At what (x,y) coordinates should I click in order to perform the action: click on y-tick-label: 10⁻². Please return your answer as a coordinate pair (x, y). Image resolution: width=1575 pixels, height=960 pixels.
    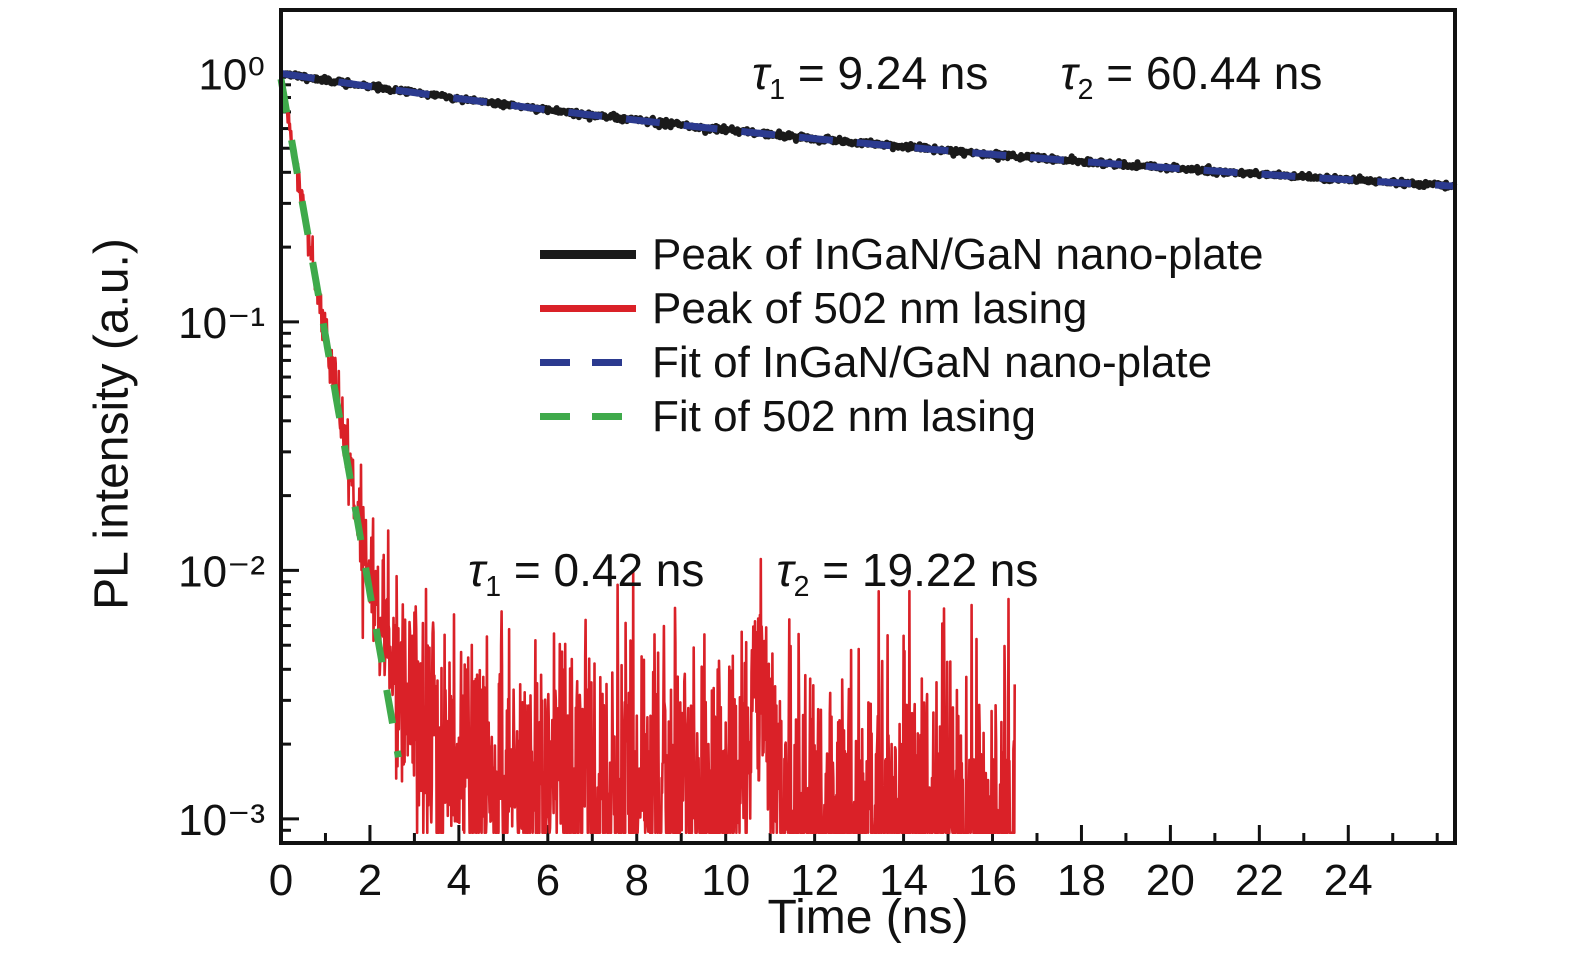
    Looking at the image, I should click on (221, 571).